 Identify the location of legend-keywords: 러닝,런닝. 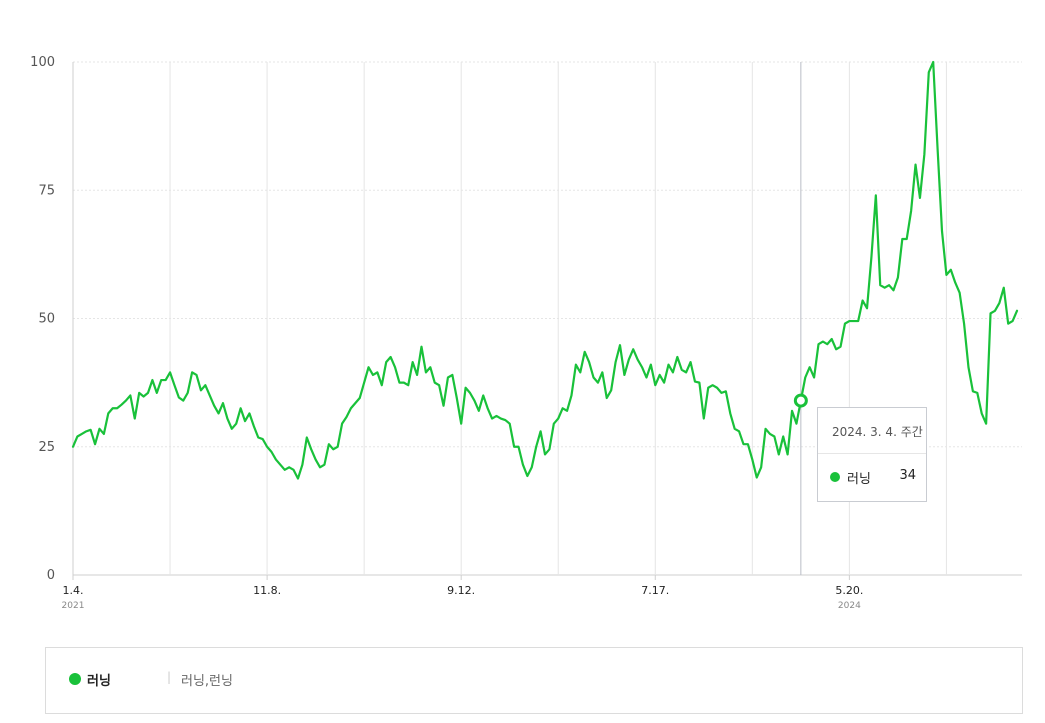
(207, 681).